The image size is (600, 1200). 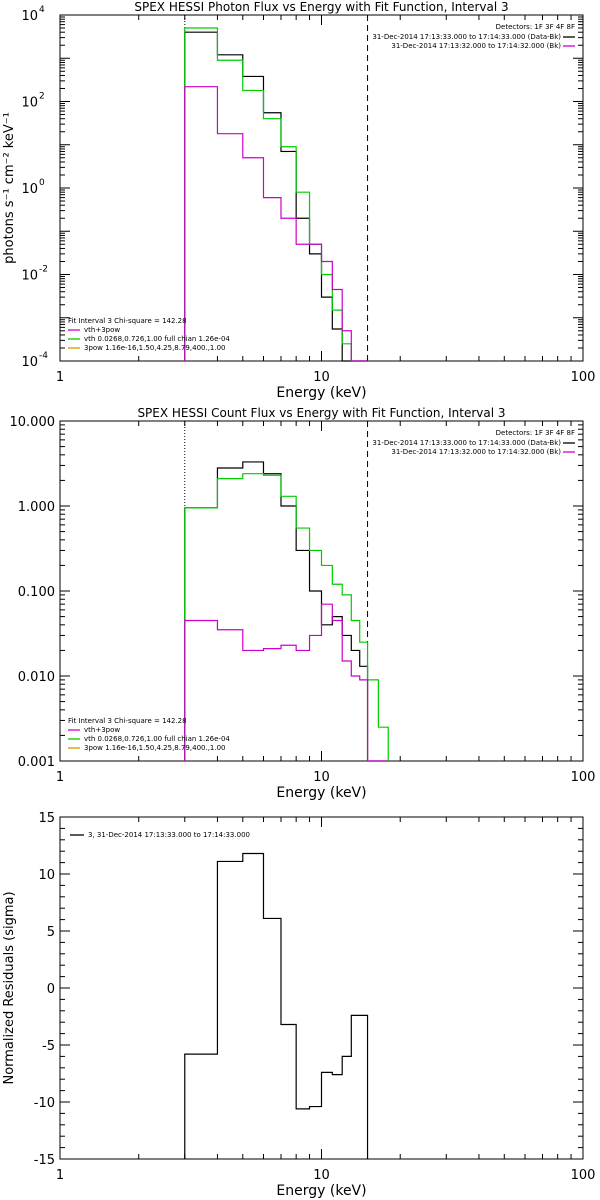 What do you see at coordinates (43, 270) in the screenshot?
I see `y-tick-label-exponent: -2` at bounding box center [43, 270].